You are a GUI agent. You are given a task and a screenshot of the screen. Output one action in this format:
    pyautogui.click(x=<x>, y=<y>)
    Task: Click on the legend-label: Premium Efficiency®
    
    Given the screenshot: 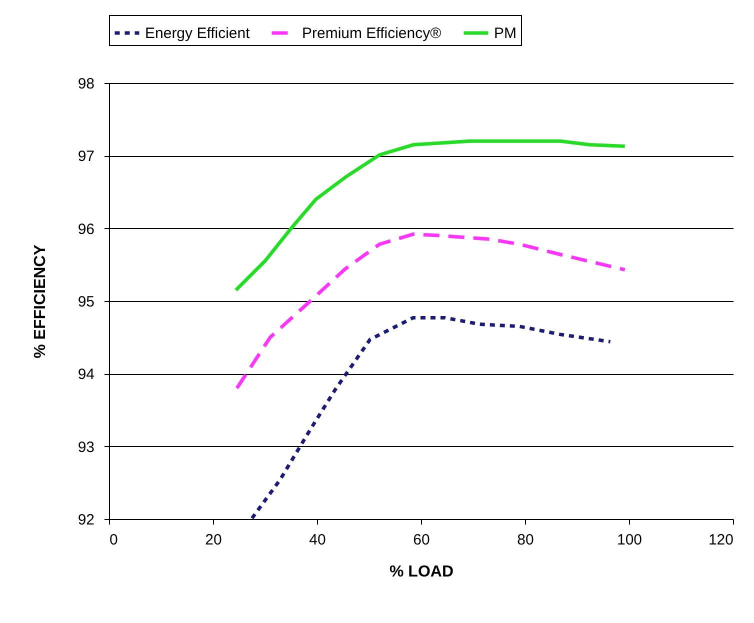 What is the action you would take?
    pyautogui.click(x=372, y=33)
    